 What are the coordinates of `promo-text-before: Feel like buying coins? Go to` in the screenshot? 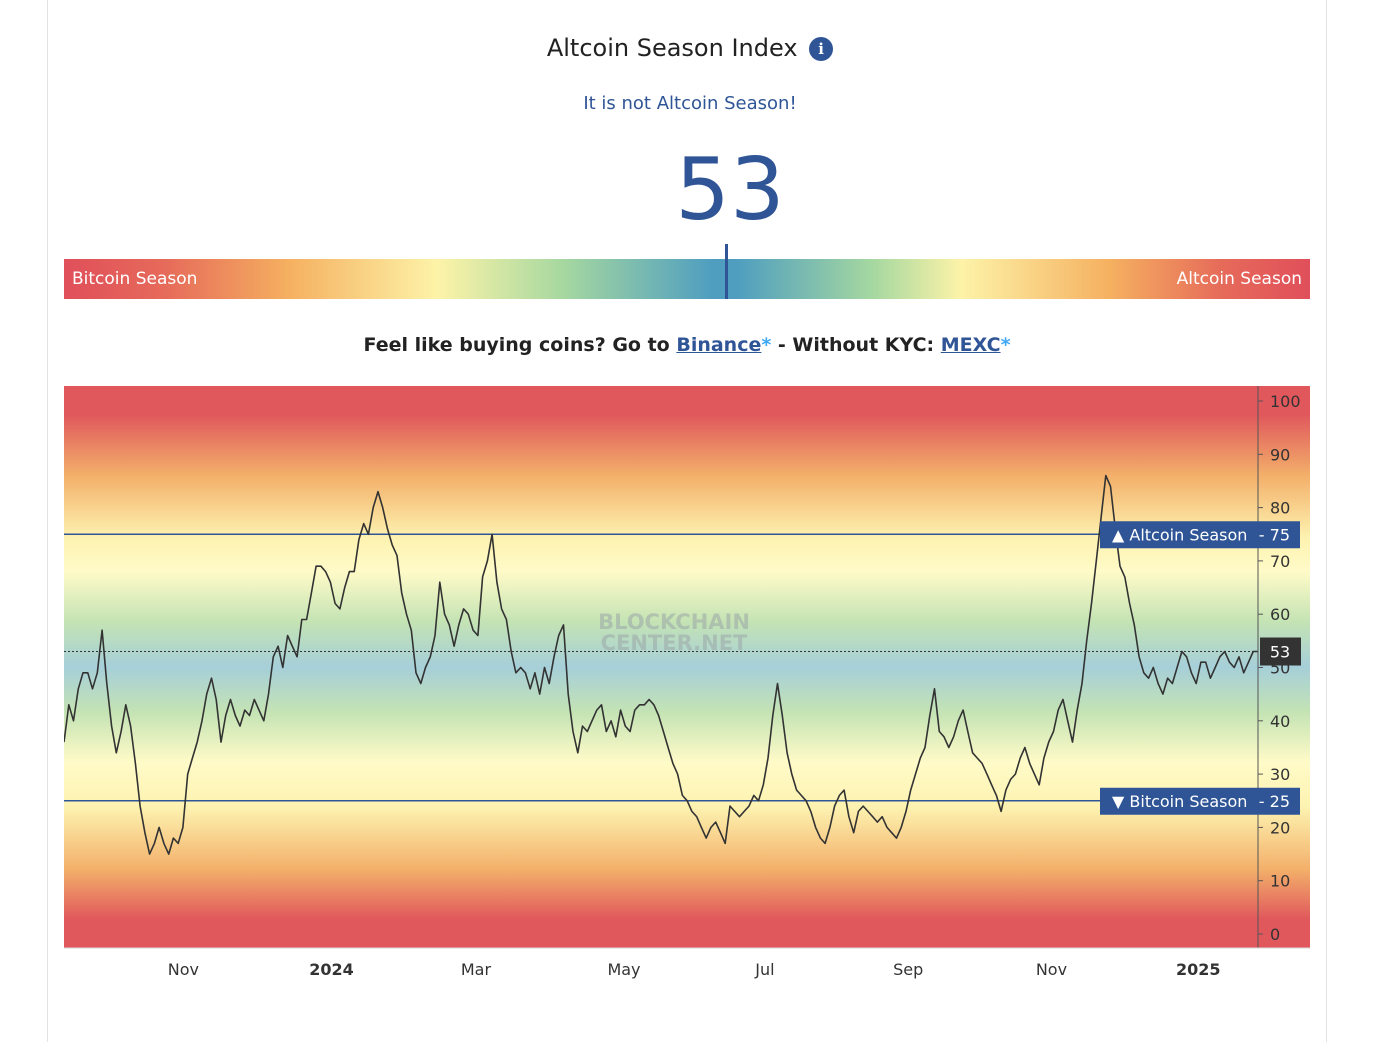 It's located at (520, 345).